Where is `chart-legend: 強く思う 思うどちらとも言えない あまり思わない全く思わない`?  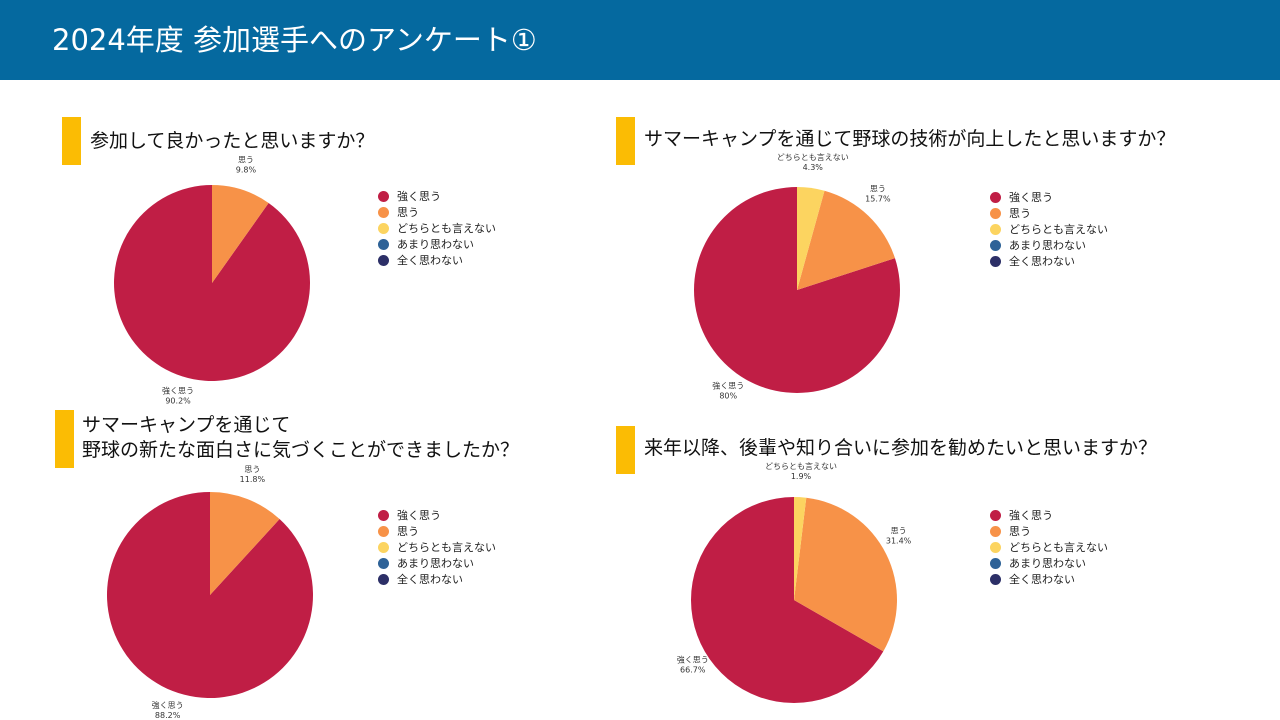
chart-legend: 強く思う 思うどちらとも言えない あまり思わない全く思わない is located at coordinates (1070, 229).